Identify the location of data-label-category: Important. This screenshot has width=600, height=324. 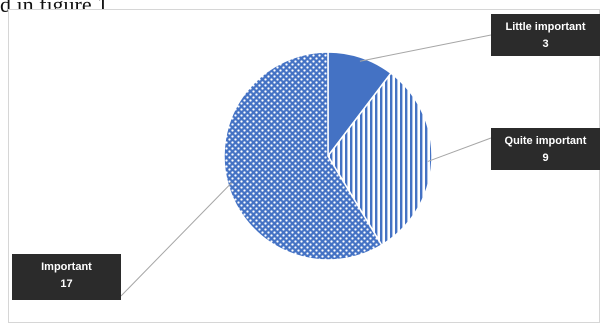
(66, 267).